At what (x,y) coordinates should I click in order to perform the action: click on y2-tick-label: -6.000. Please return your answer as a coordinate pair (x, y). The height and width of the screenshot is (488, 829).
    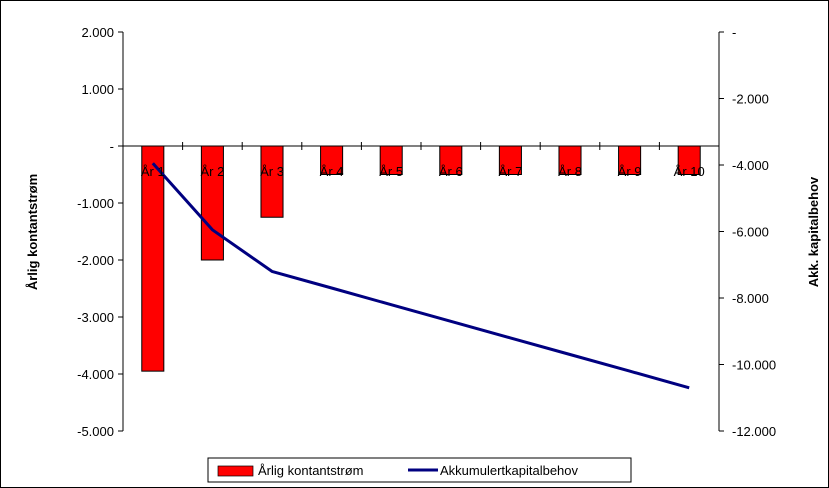
    Looking at the image, I should click on (750, 232).